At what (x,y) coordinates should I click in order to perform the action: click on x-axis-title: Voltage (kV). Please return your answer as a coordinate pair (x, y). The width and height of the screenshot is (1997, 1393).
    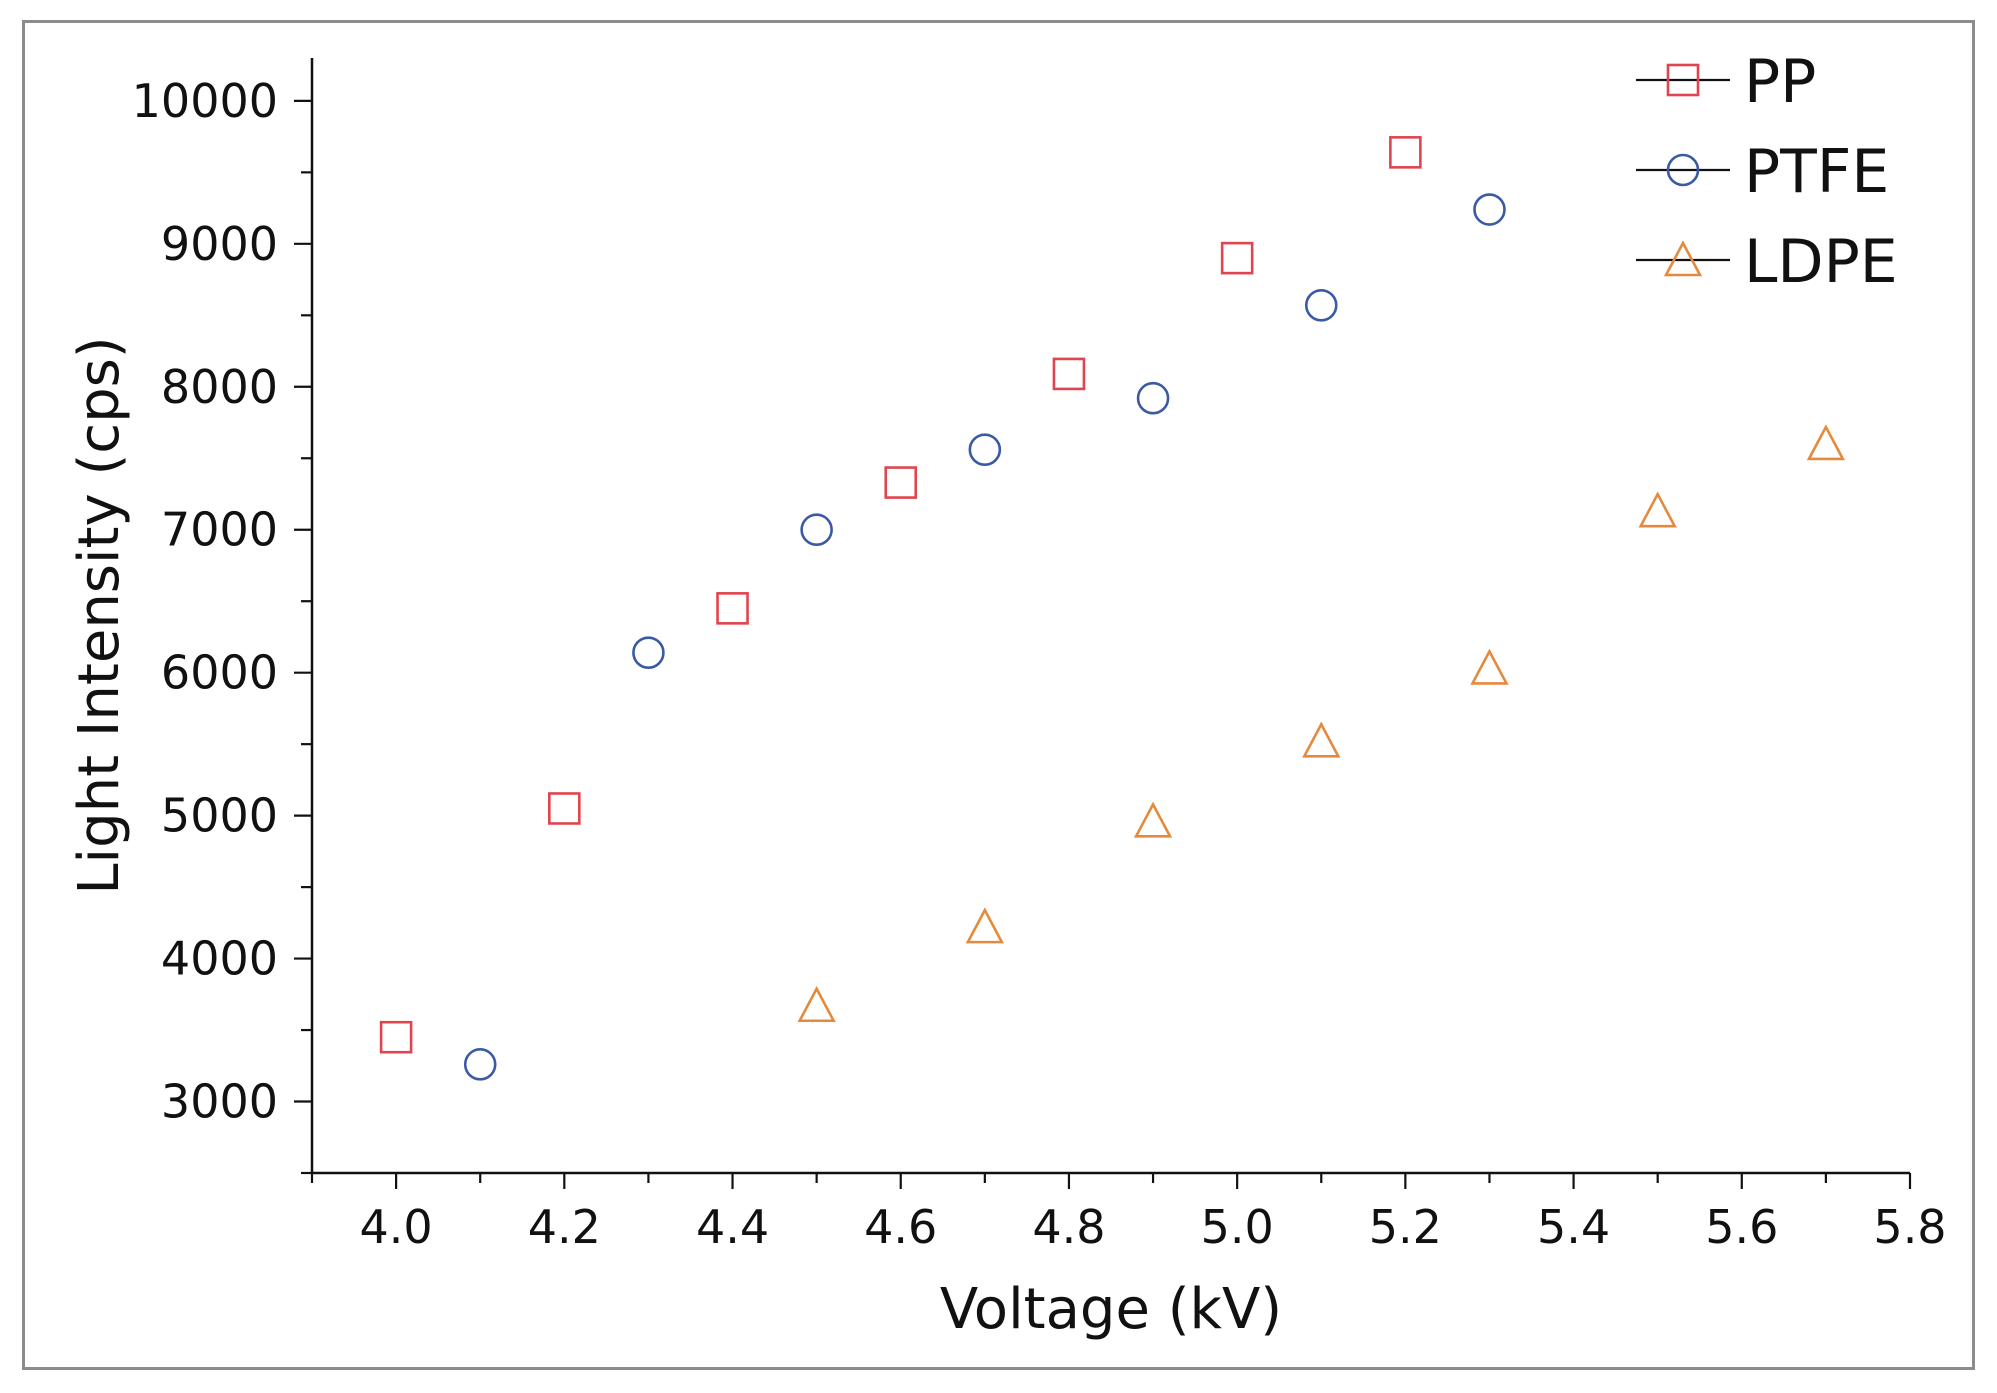
    Looking at the image, I should click on (1111, 1309).